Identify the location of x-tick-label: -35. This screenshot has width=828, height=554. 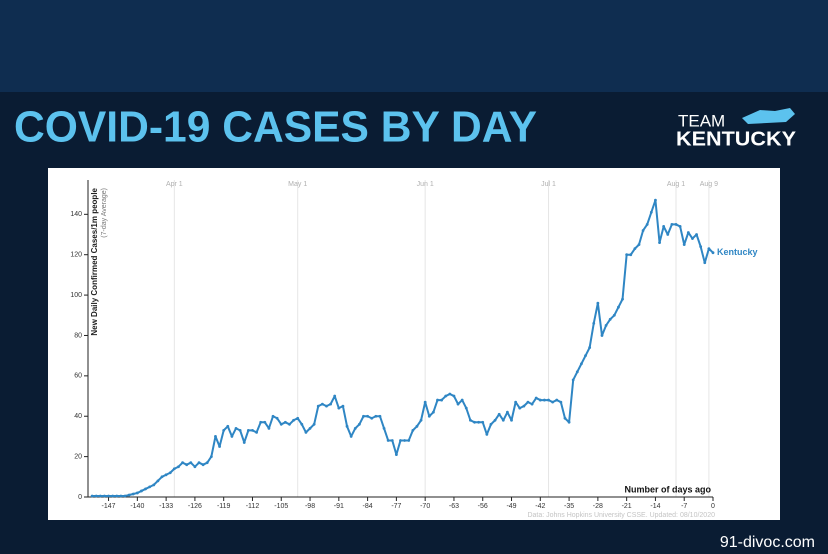
(569, 506).